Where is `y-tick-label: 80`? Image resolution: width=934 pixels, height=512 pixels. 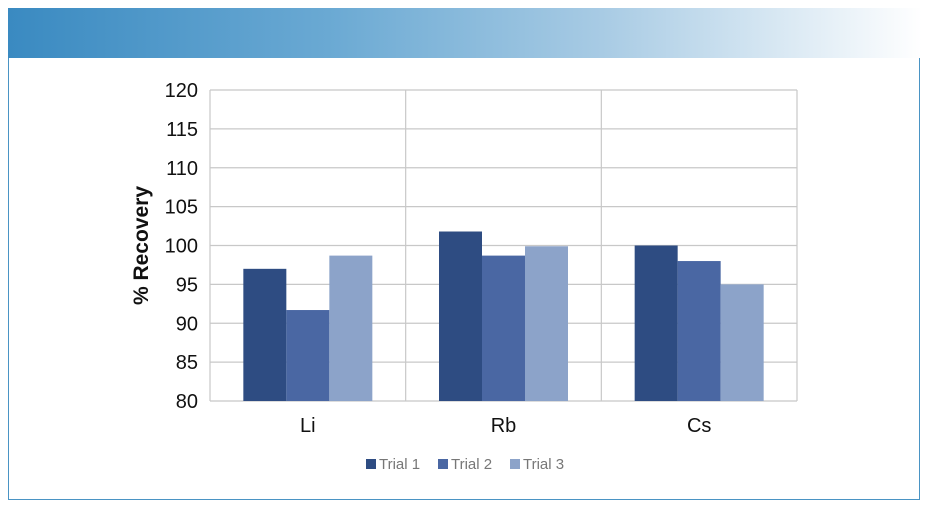 y-tick-label: 80 is located at coordinates (187, 402).